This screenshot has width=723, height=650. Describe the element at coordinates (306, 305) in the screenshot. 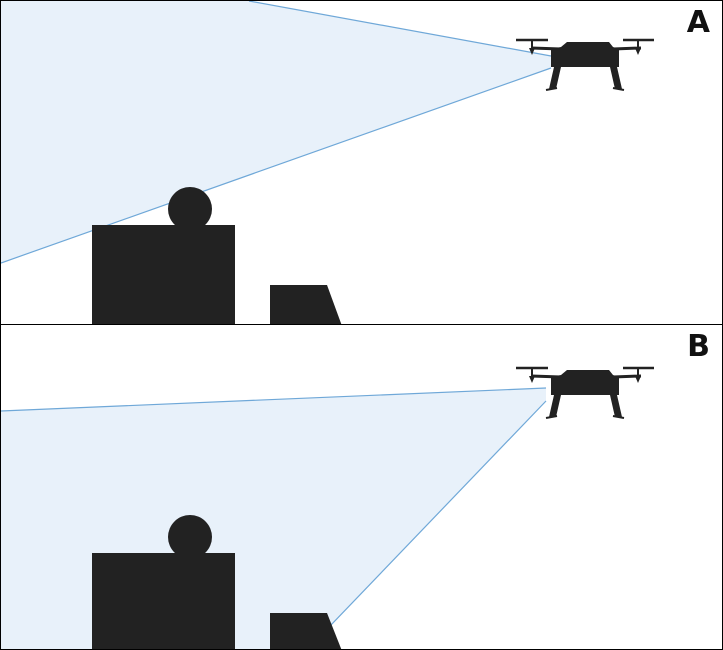

I see `object-icon` at that location.